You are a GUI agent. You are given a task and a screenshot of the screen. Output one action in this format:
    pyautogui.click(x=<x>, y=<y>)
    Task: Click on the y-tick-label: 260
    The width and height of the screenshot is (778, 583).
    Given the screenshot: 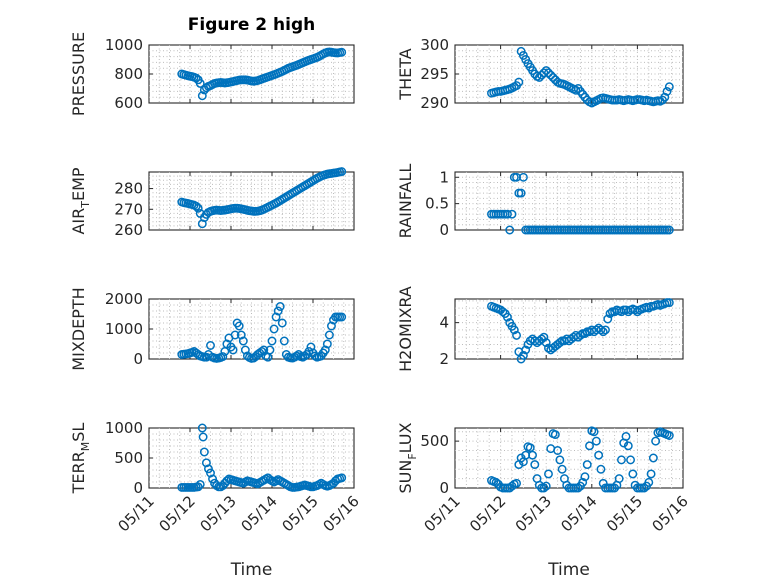 What is the action you would take?
    pyautogui.click(x=128, y=230)
    